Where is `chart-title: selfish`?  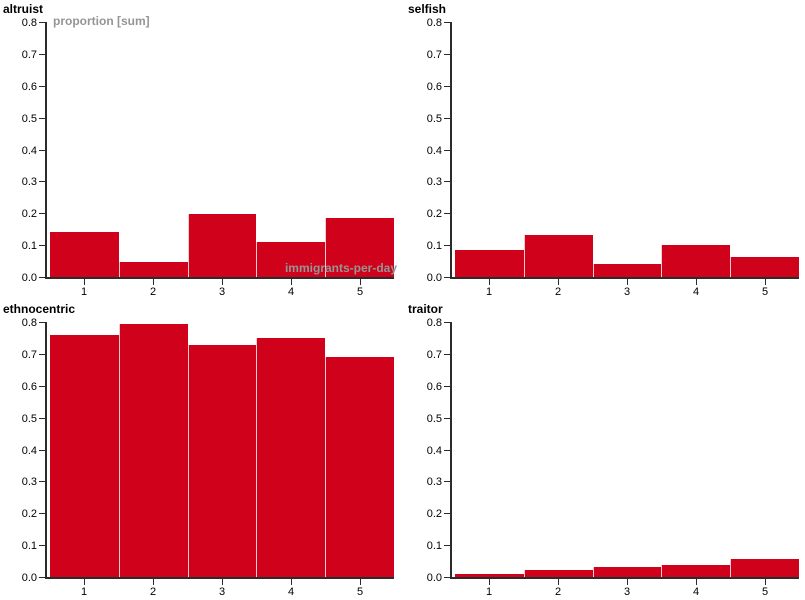
chart-title: selfish is located at coordinates (427, 9).